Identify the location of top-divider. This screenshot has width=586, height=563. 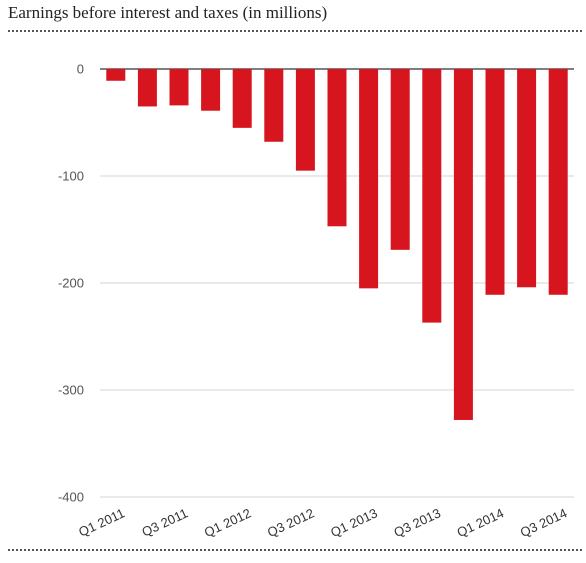
(295, 31).